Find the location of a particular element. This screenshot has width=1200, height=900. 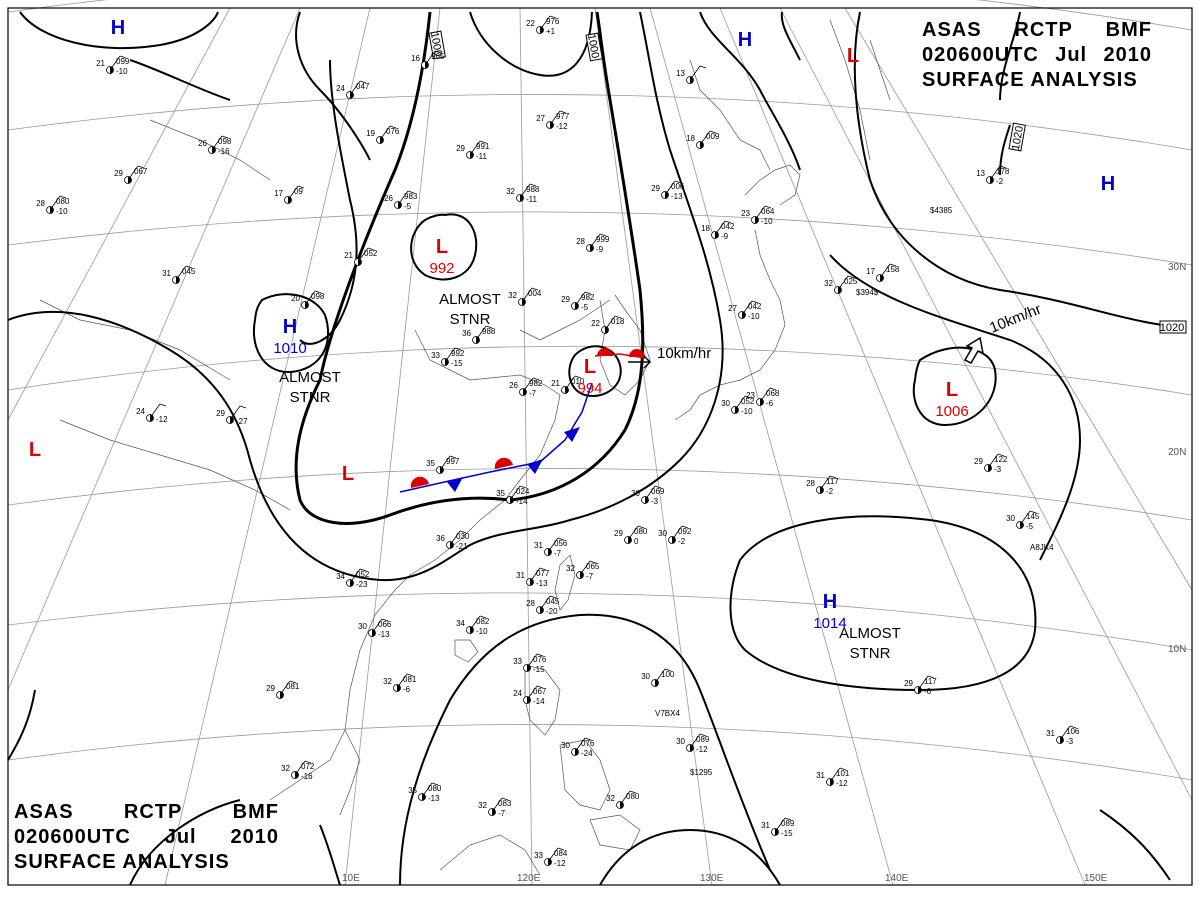

cold-front-triangle is located at coordinates (455, 484).